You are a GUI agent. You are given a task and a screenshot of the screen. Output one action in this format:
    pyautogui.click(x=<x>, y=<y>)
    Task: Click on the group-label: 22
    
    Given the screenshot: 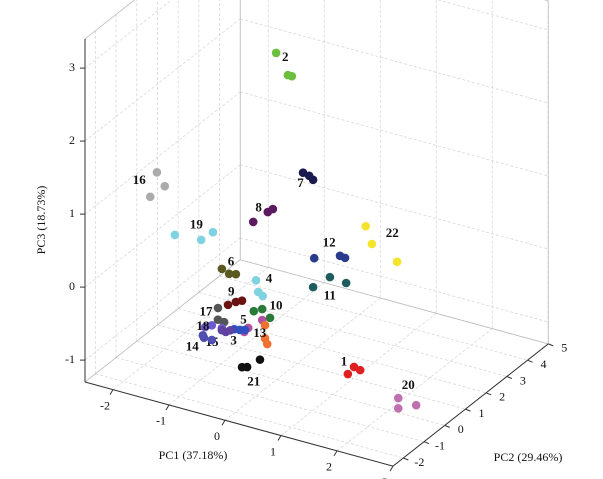 What is the action you would take?
    pyautogui.click(x=392, y=232)
    